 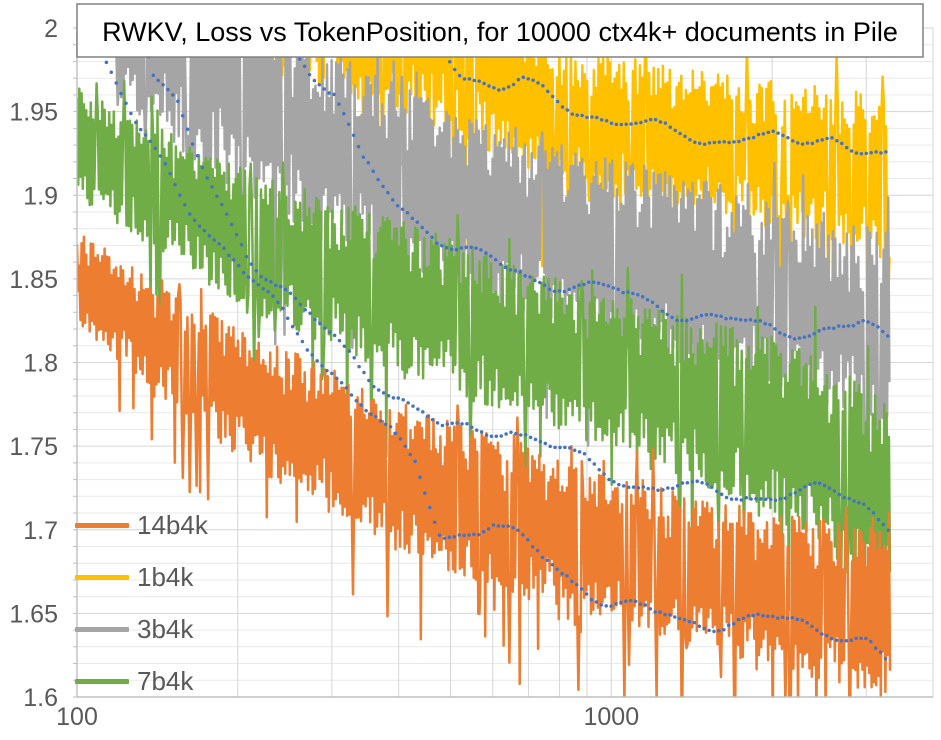 I want to click on y-tick-label: 1.6, so click(x=40, y=698).